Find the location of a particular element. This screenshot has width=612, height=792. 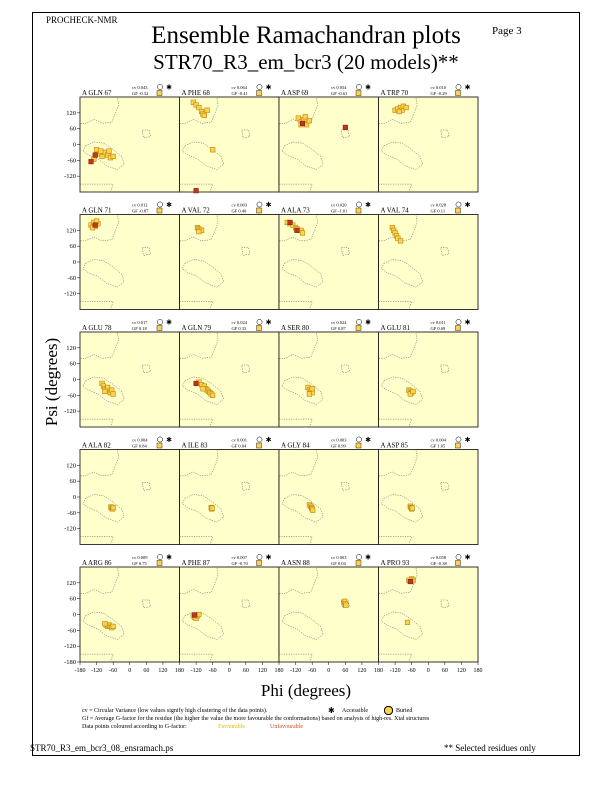

program-label: PROCHECK-NMR is located at coordinates (82, 20).